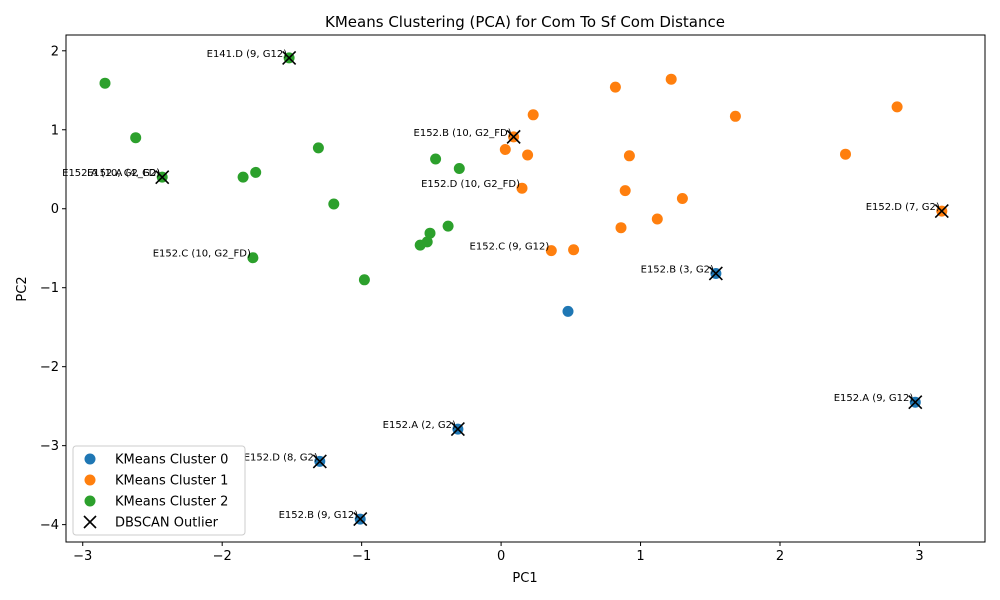 The width and height of the screenshot is (1000, 600). I want to click on y-axis: −4 −3 −2 −1 0 1 2, so click(53, 288).